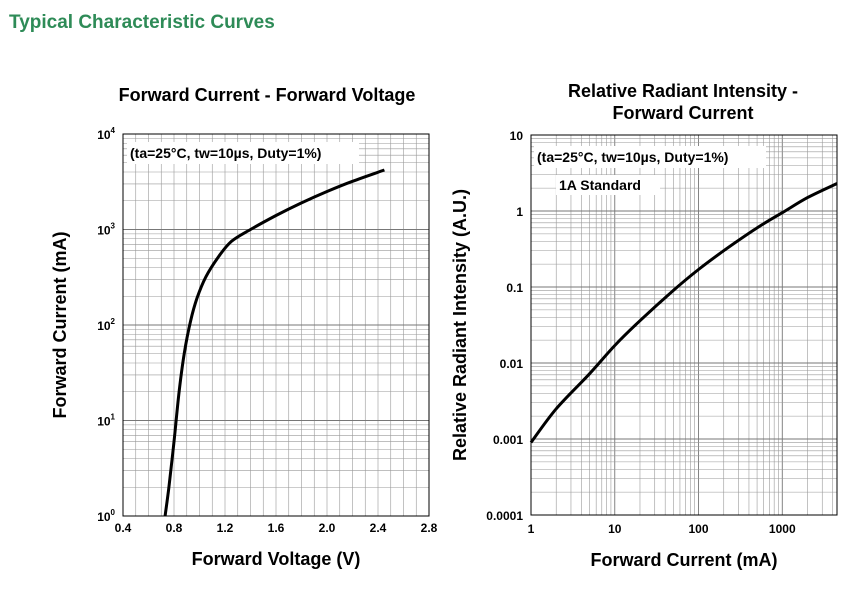 The height and width of the screenshot is (590, 860). What do you see at coordinates (600, 185) in the screenshot?
I see `chart2-annotation-standard: 1A Standard` at bounding box center [600, 185].